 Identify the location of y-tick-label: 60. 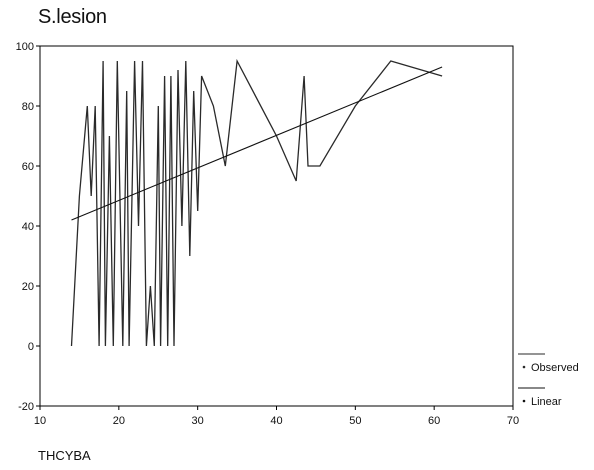
(28, 167).